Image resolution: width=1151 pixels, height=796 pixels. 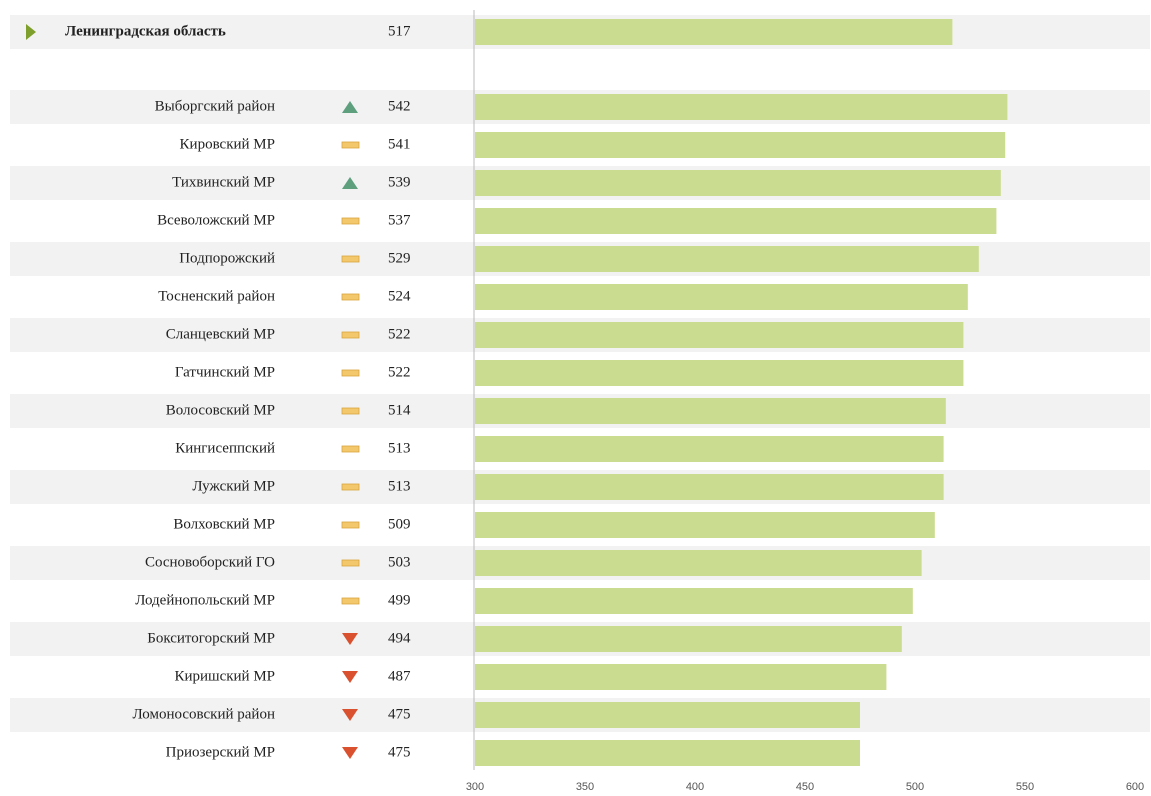 I want to click on x-tick-label: 500, so click(x=915, y=787).